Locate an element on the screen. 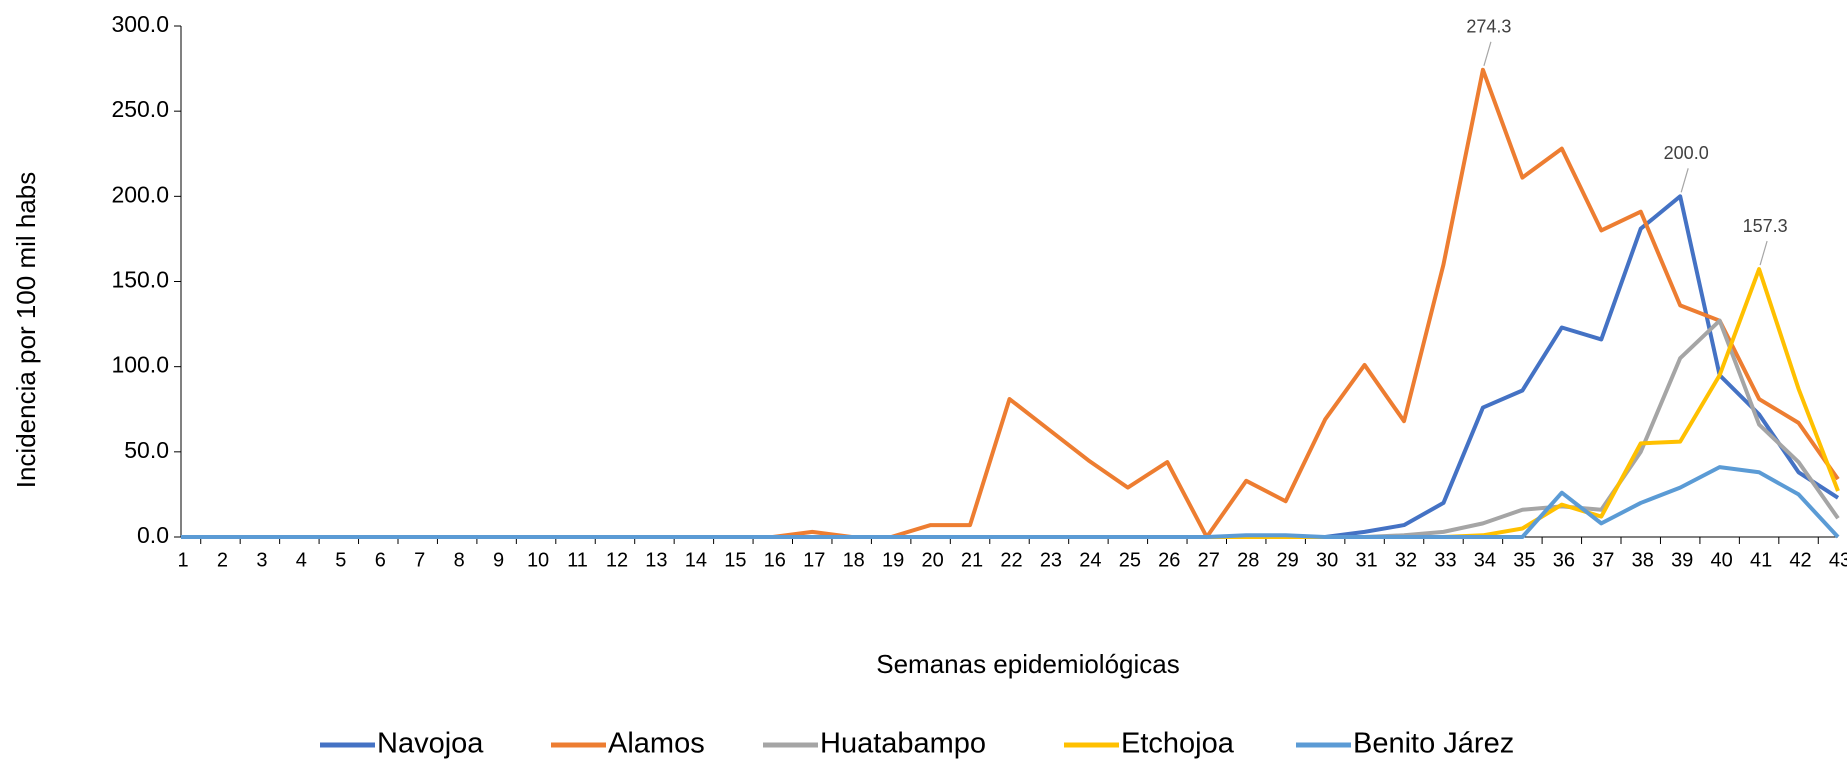 The height and width of the screenshot is (764, 1847). x-tick-label: 30 is located at coordinates (1327, 560).